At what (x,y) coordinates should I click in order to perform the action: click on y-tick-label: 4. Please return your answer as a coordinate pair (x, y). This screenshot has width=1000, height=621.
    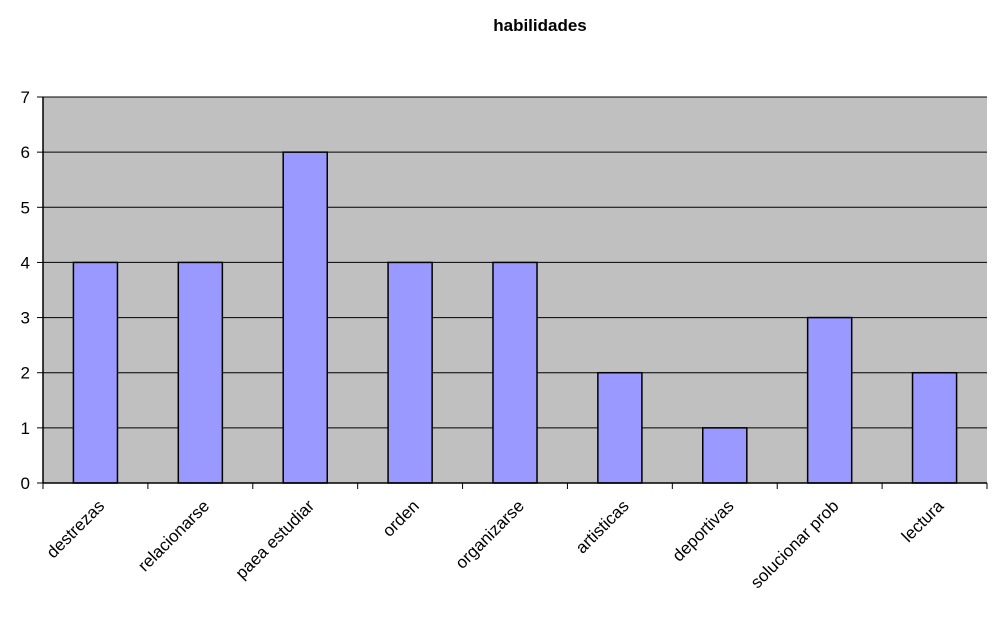
    Looking at the image, I should click on (25, 262).